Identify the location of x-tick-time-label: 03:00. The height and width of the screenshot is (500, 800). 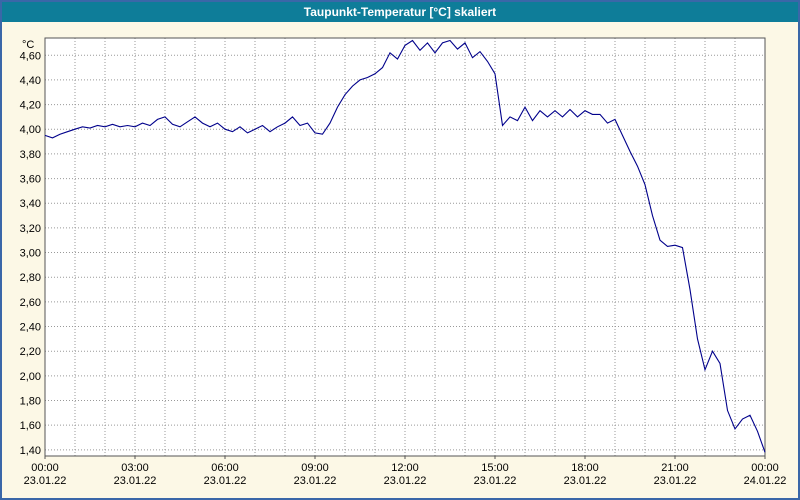
(135, 468).